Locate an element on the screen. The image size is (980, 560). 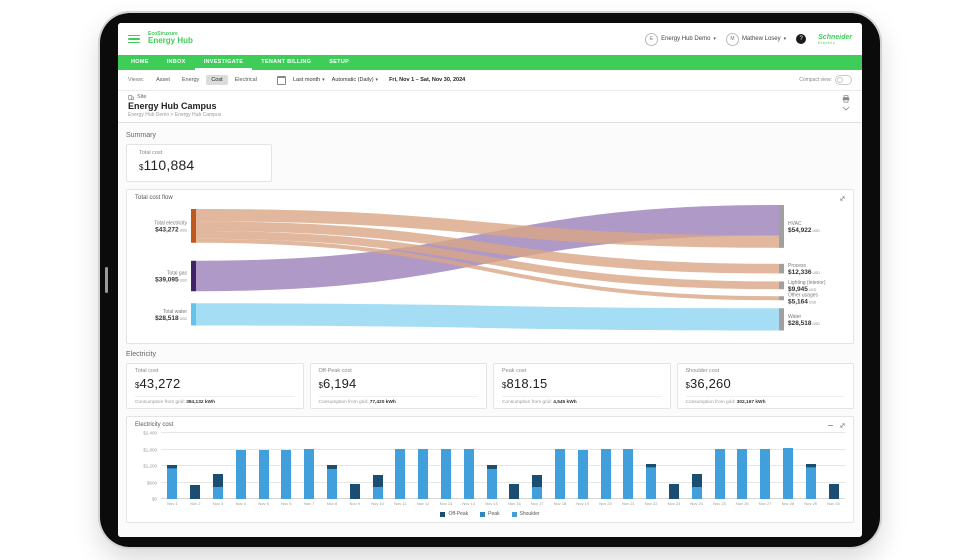
legend-item-peak: Peak is located at coordinates (490, 514).